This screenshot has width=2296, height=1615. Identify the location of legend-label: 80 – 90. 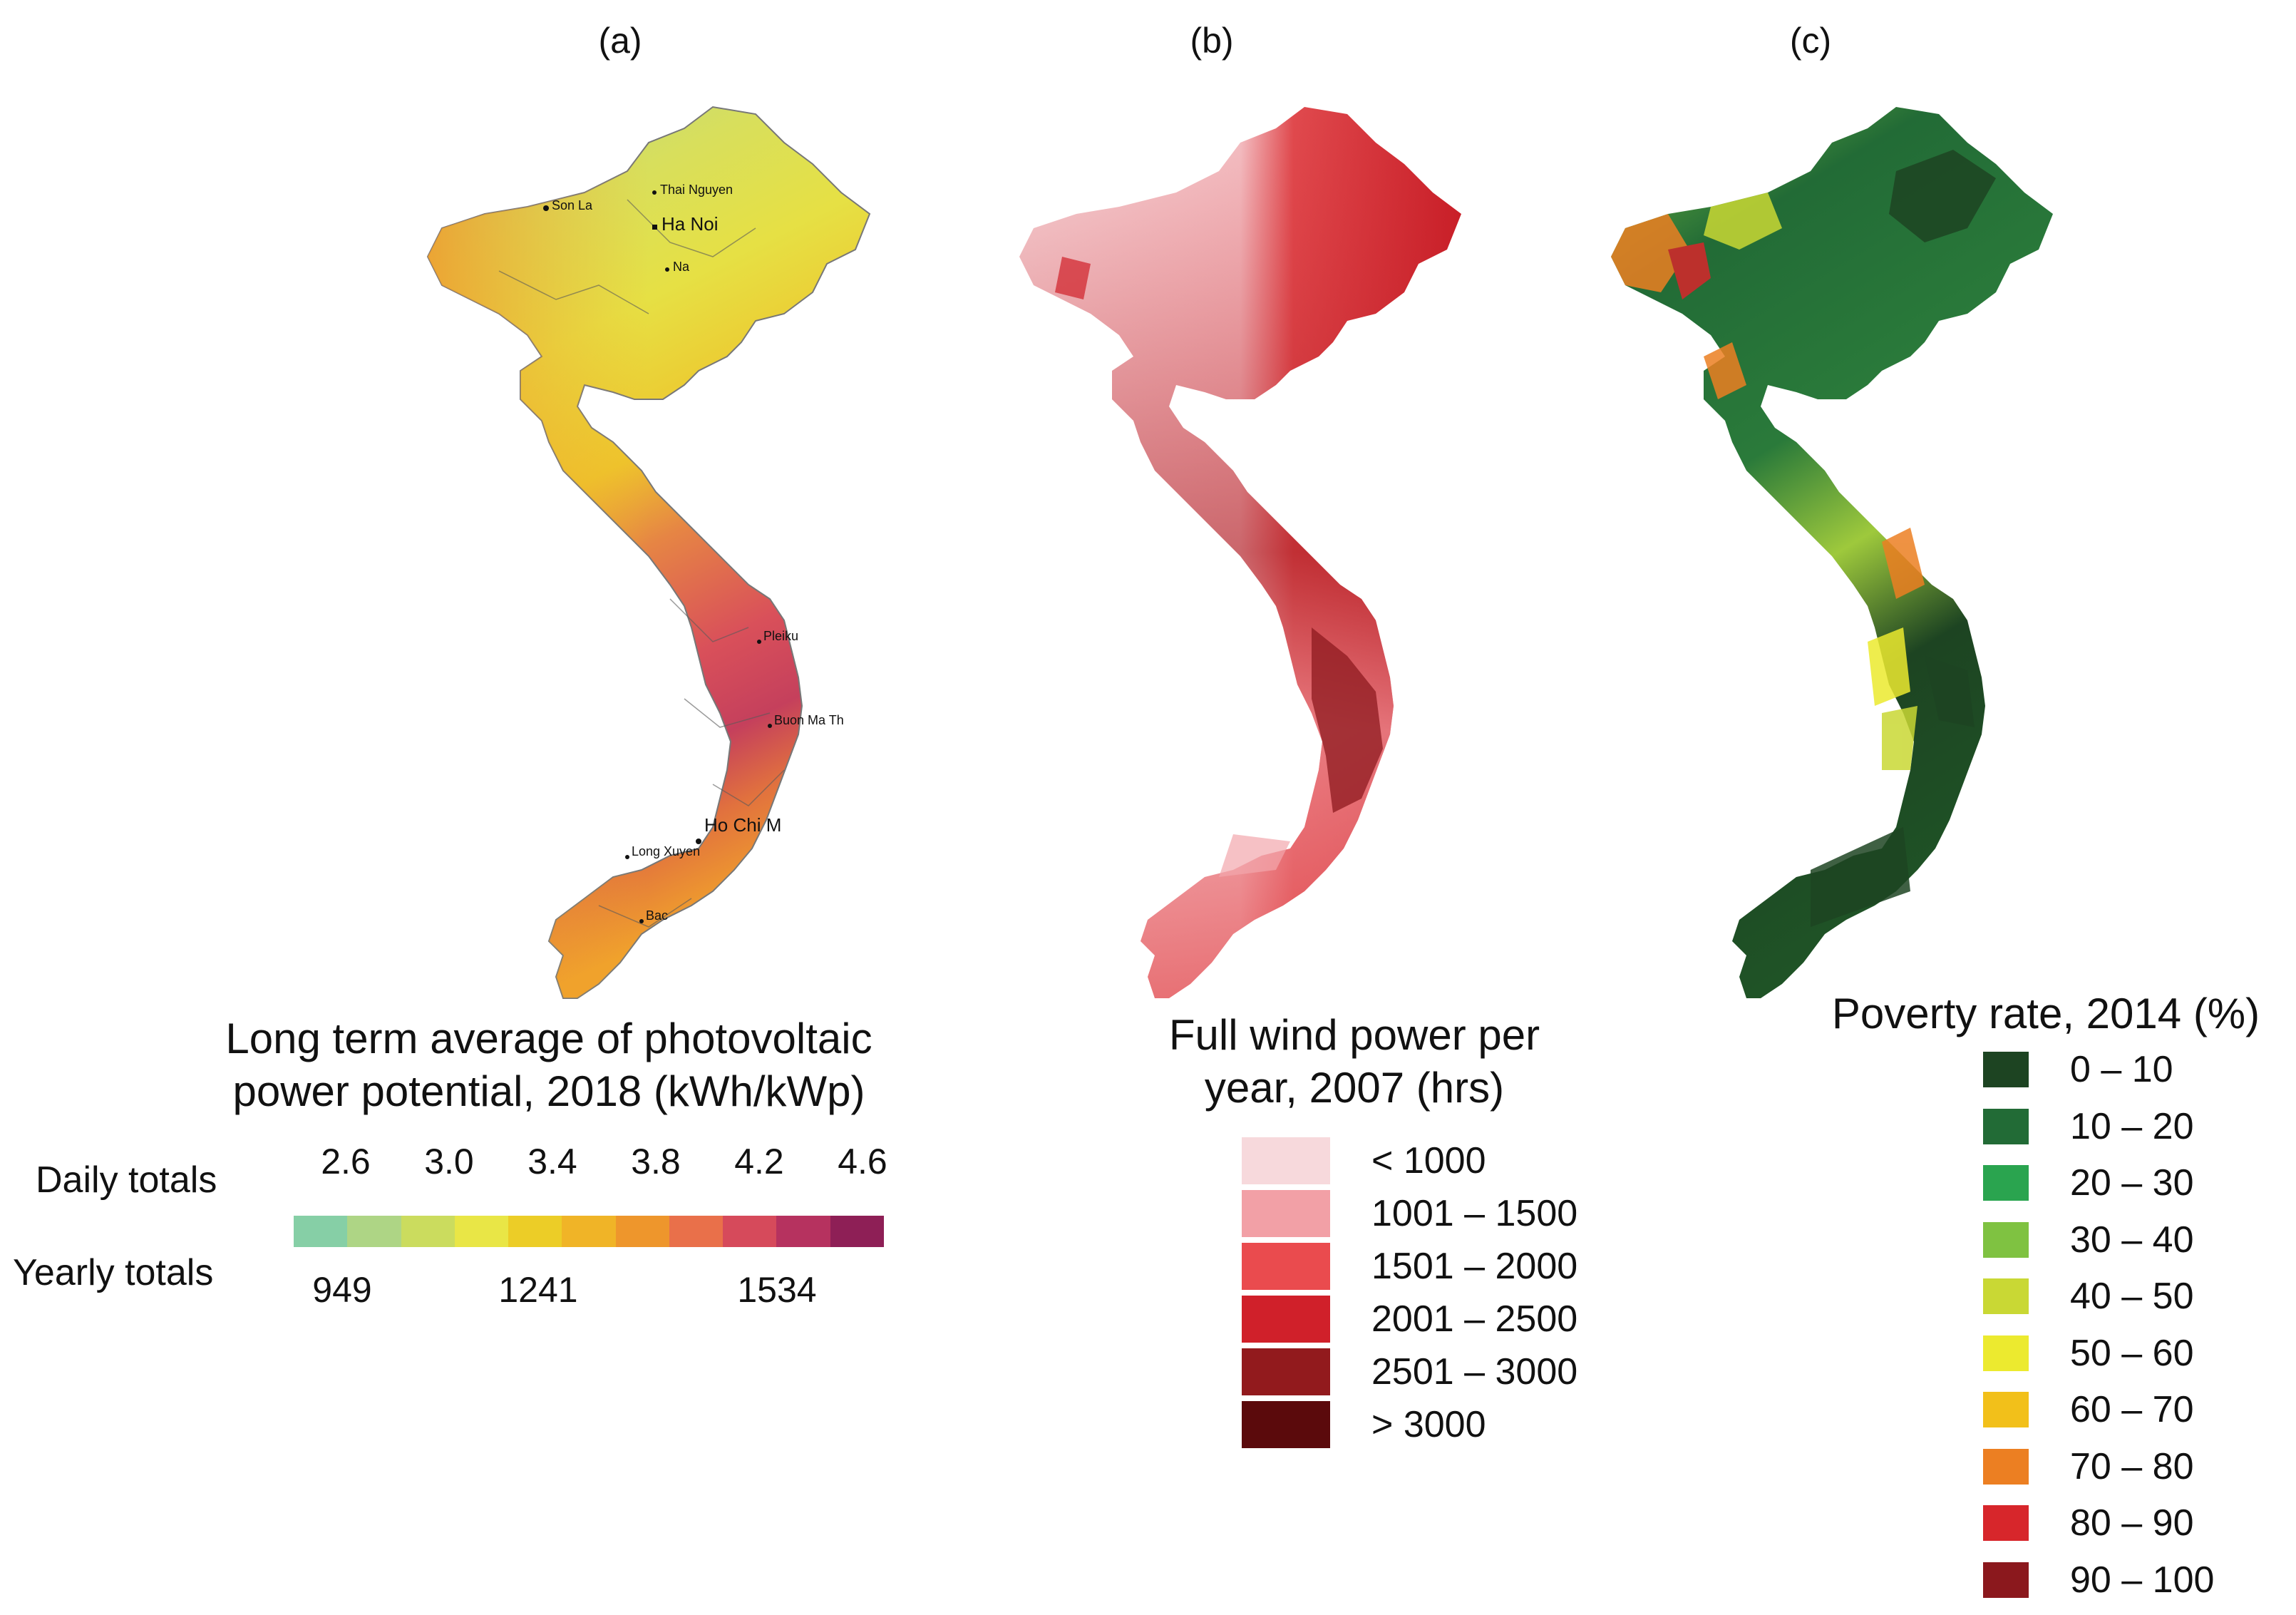
(2132, 1523).